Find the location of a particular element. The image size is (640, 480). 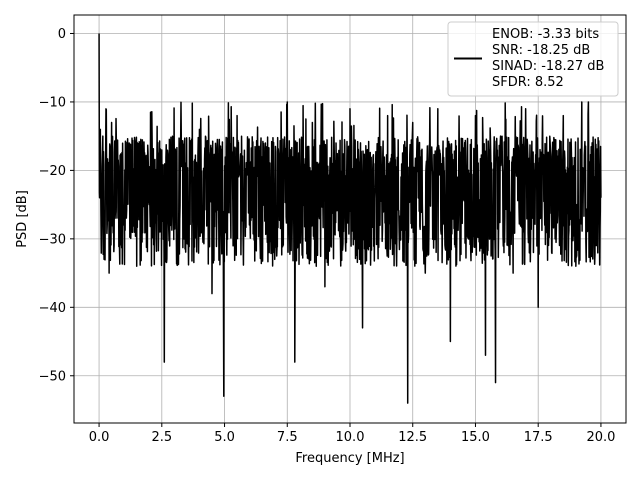

y-tick-label: −40 is located at coordinates (52, 308).